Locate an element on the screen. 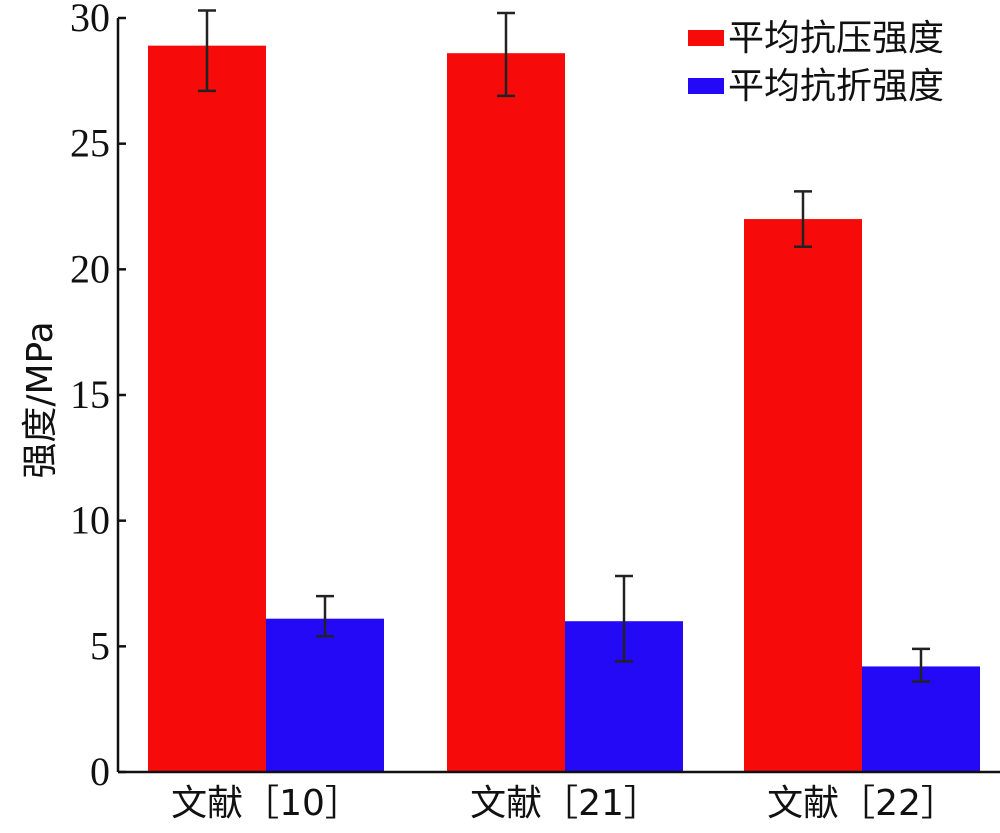 The height and width of the screenshot is (833, 1000). error-bar-series2-cat2 is located at coordinates (624, 618).